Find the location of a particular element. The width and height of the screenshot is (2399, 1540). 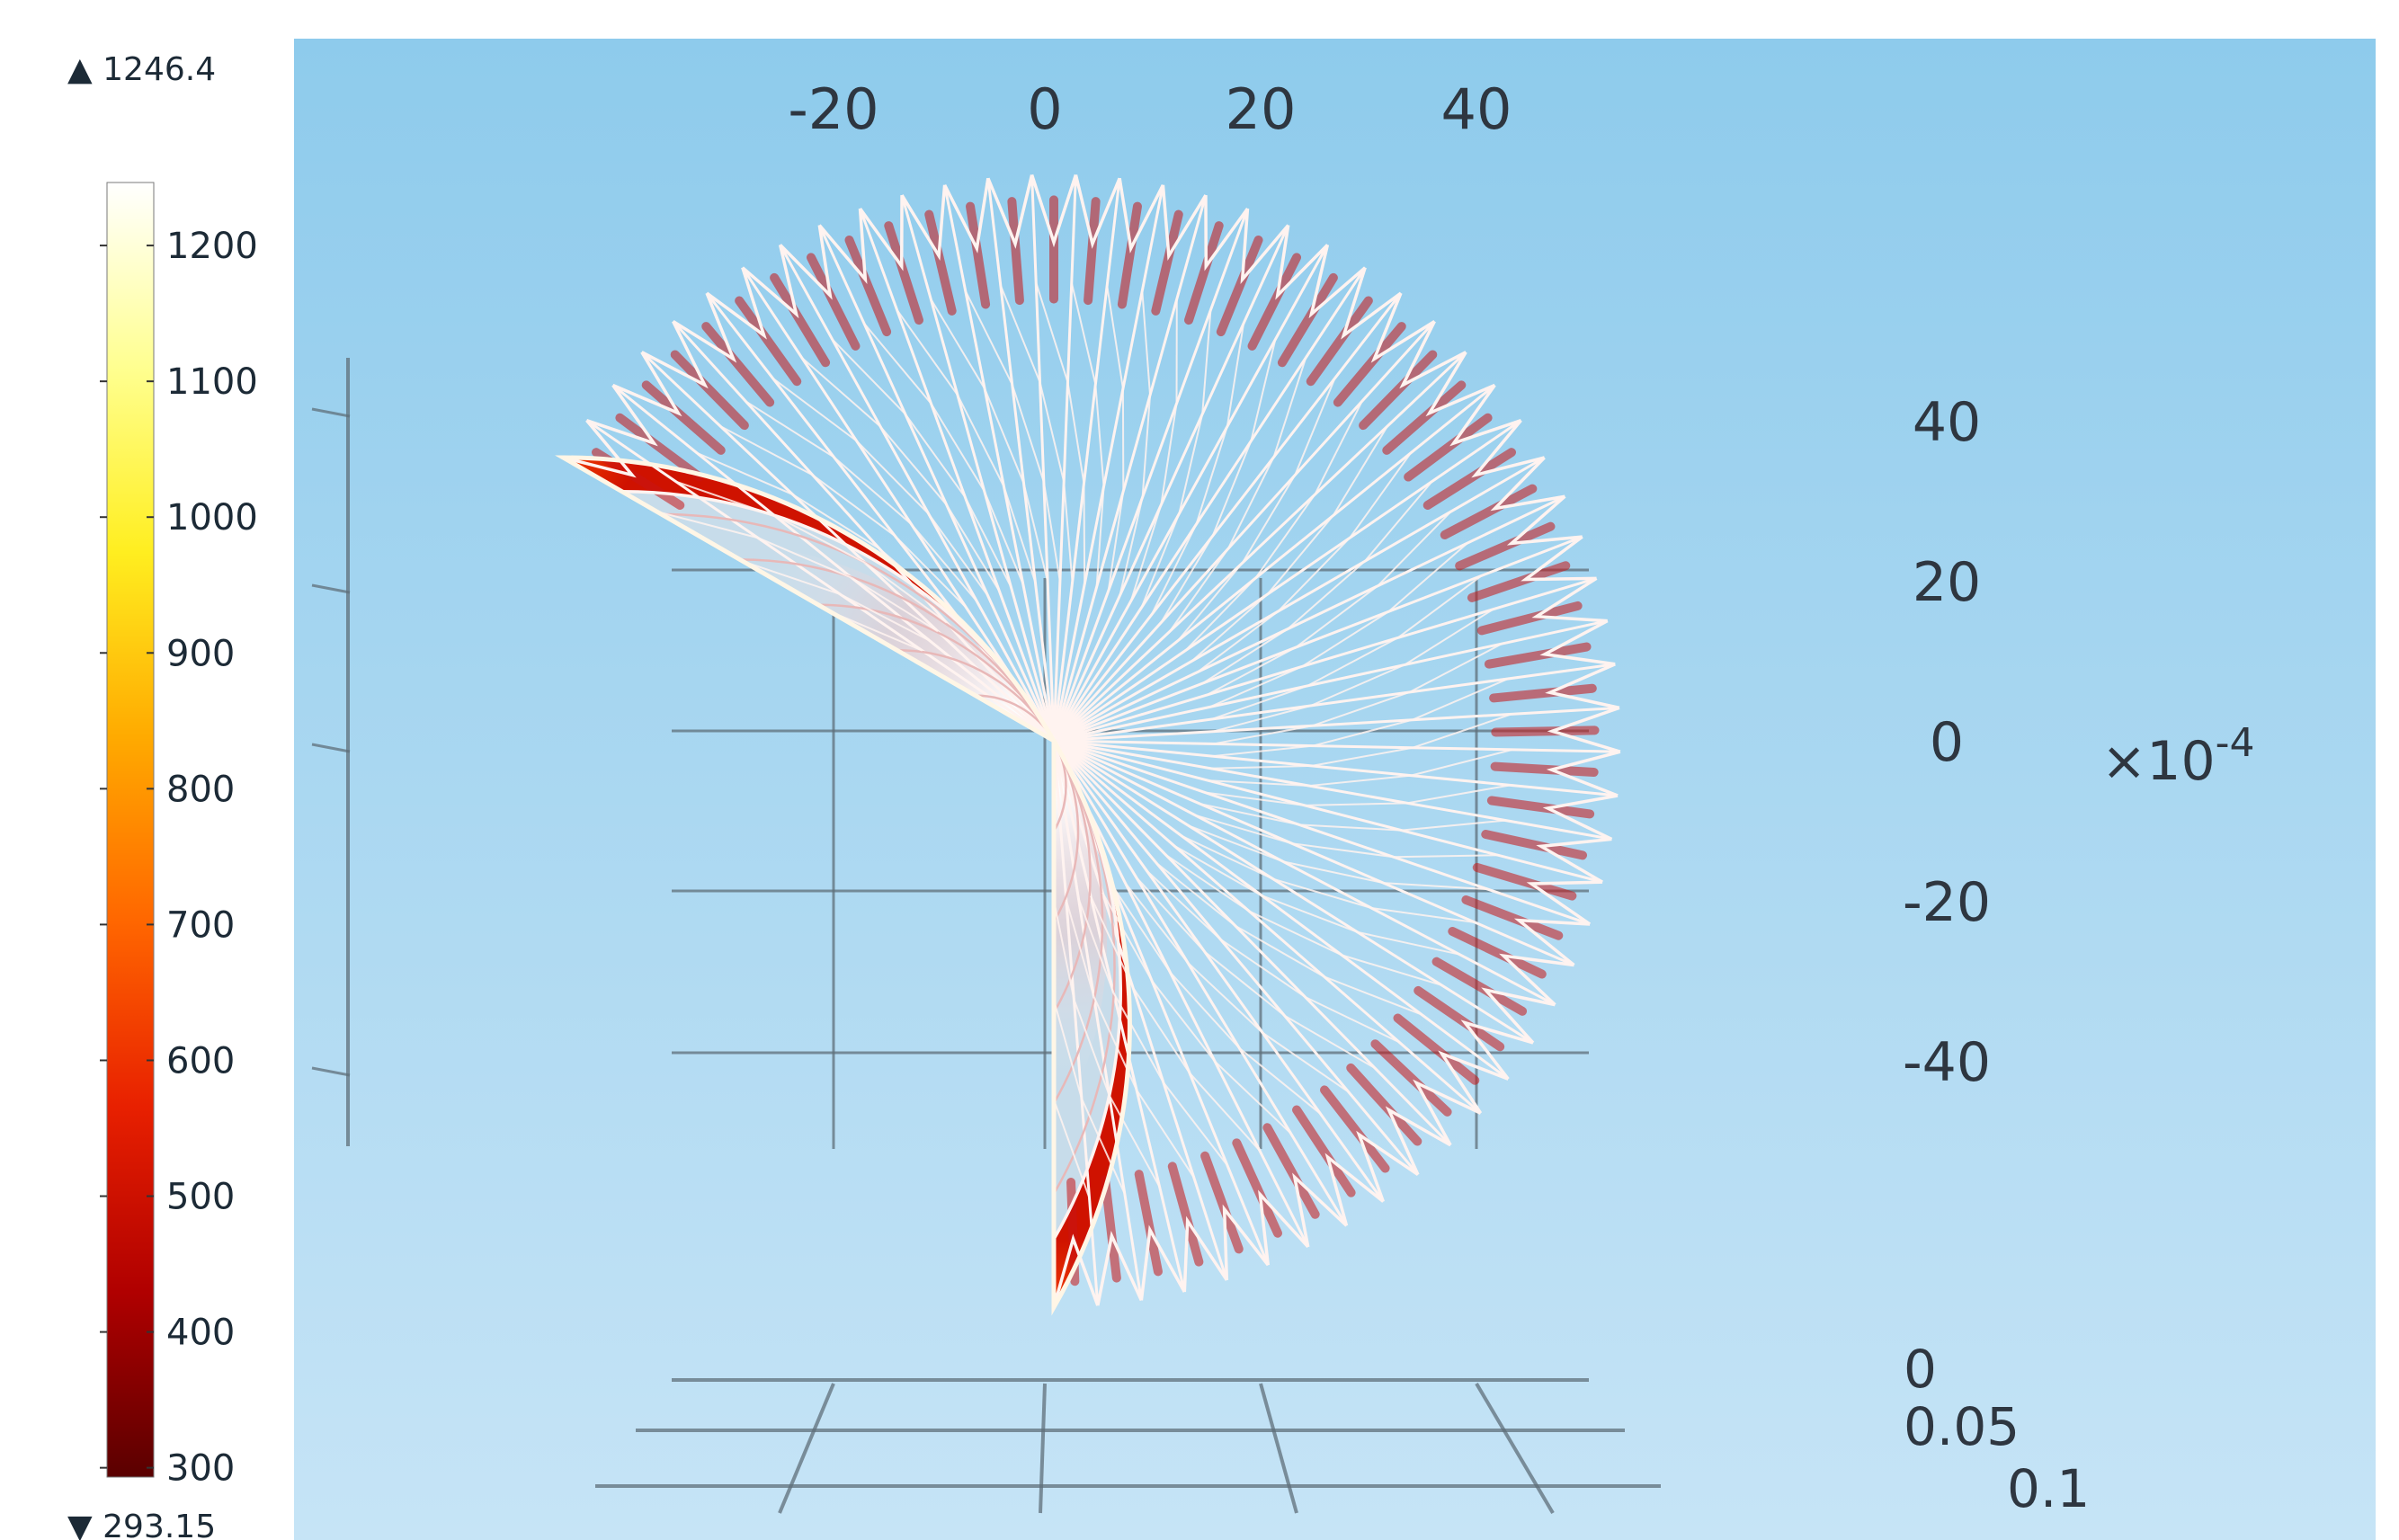

sector-outline is located at coordinates (844, 885).